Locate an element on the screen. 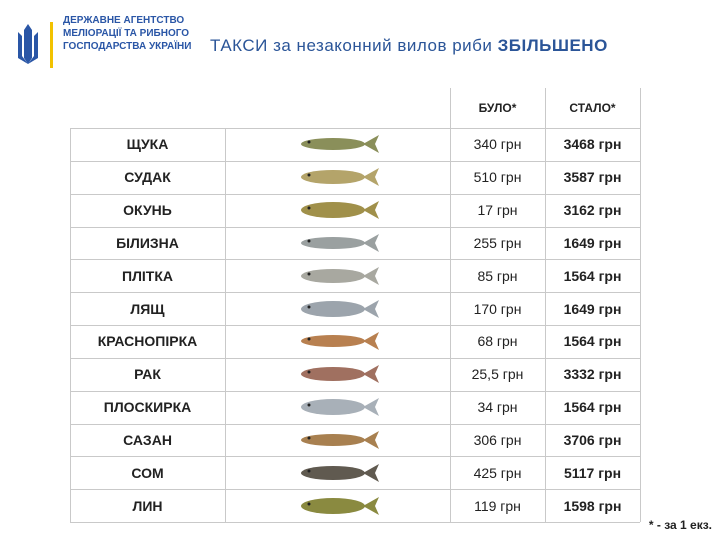  price-before: 425 грн is located at coordinates (497, 472).